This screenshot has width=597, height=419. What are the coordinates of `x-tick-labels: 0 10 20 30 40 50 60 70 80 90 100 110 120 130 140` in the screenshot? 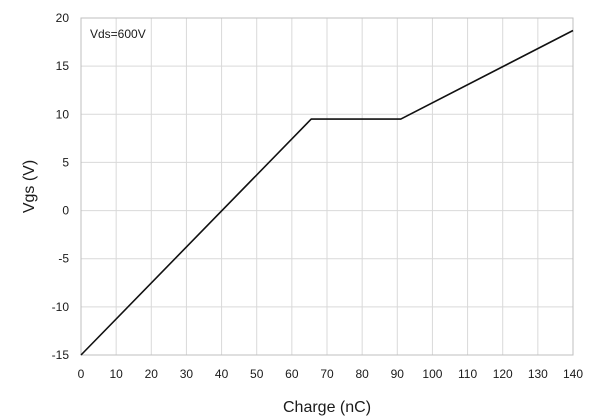 It's located at (331, 374).